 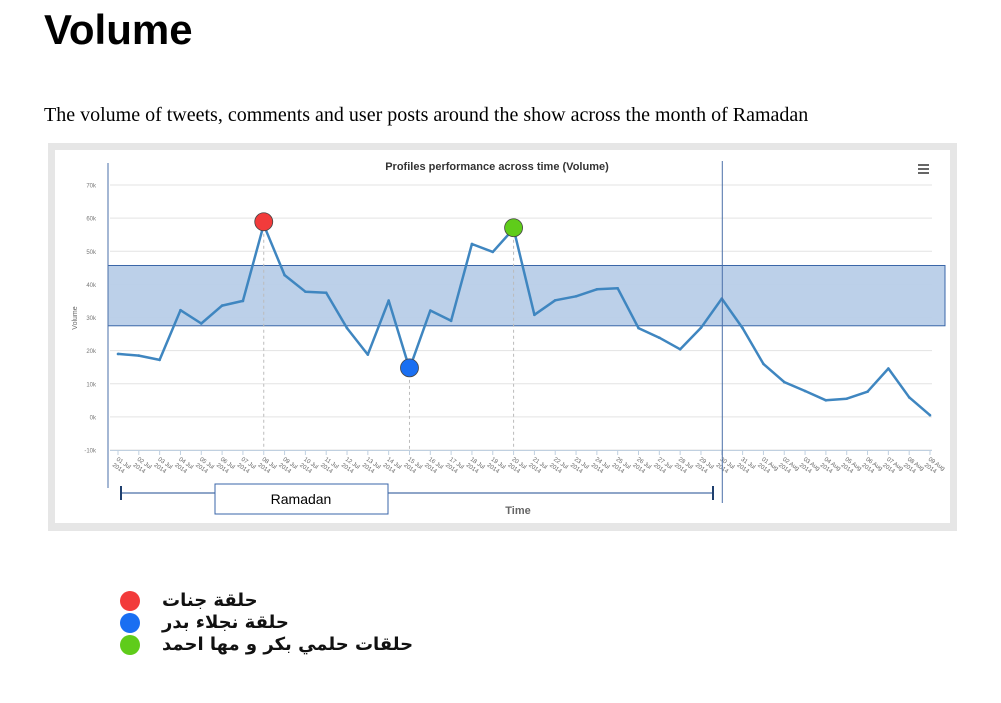 What do you see at coordinates (90, 452) in the screenshot?
I see `y-tick-label: -10k` at bounding box center [90, 452].